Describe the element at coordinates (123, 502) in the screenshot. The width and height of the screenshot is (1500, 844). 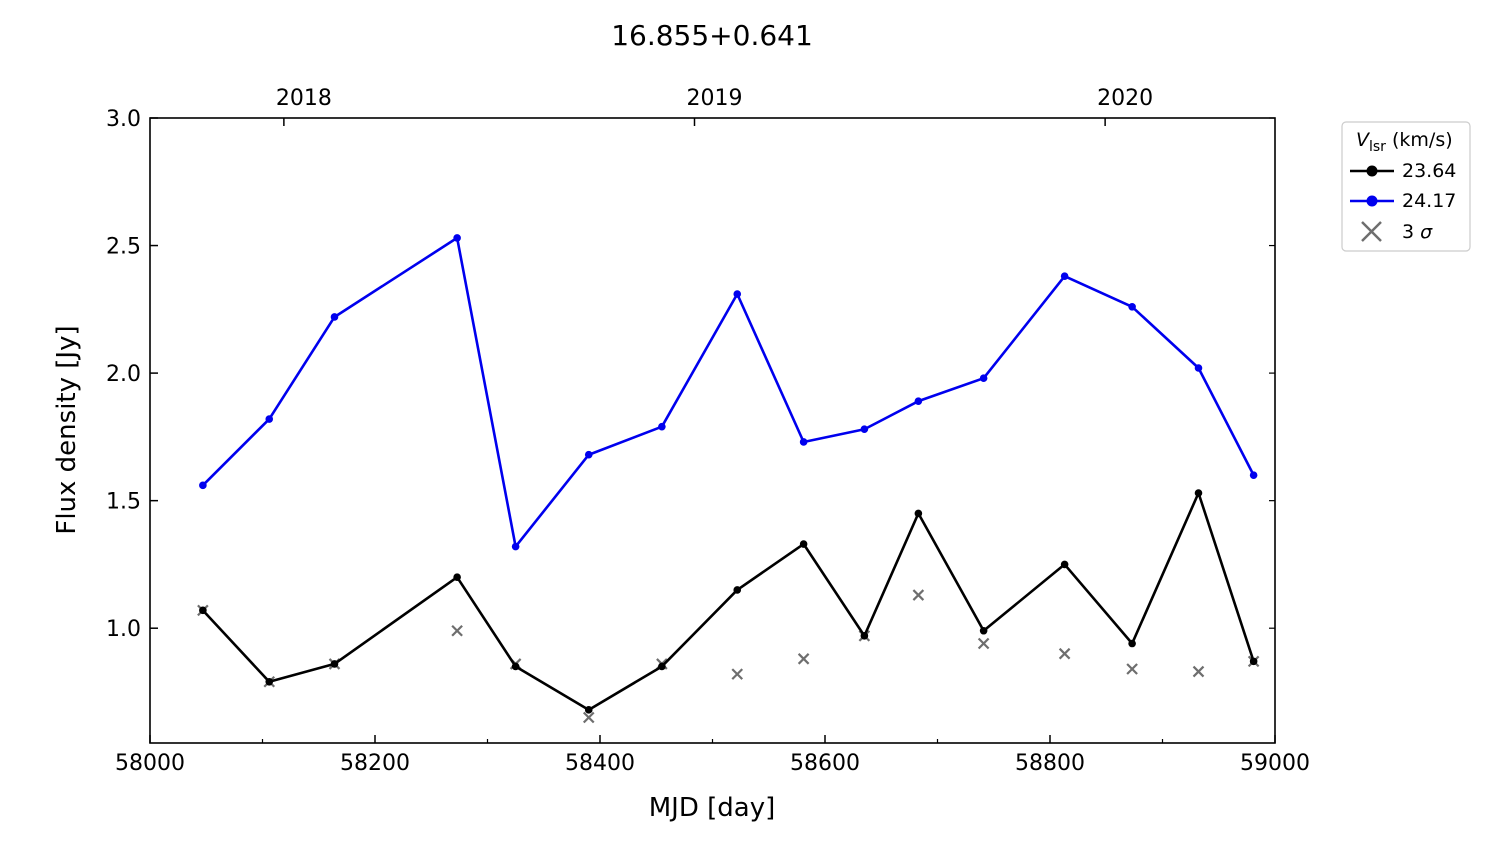
I see `y-tick-label: 1.5` at that location.